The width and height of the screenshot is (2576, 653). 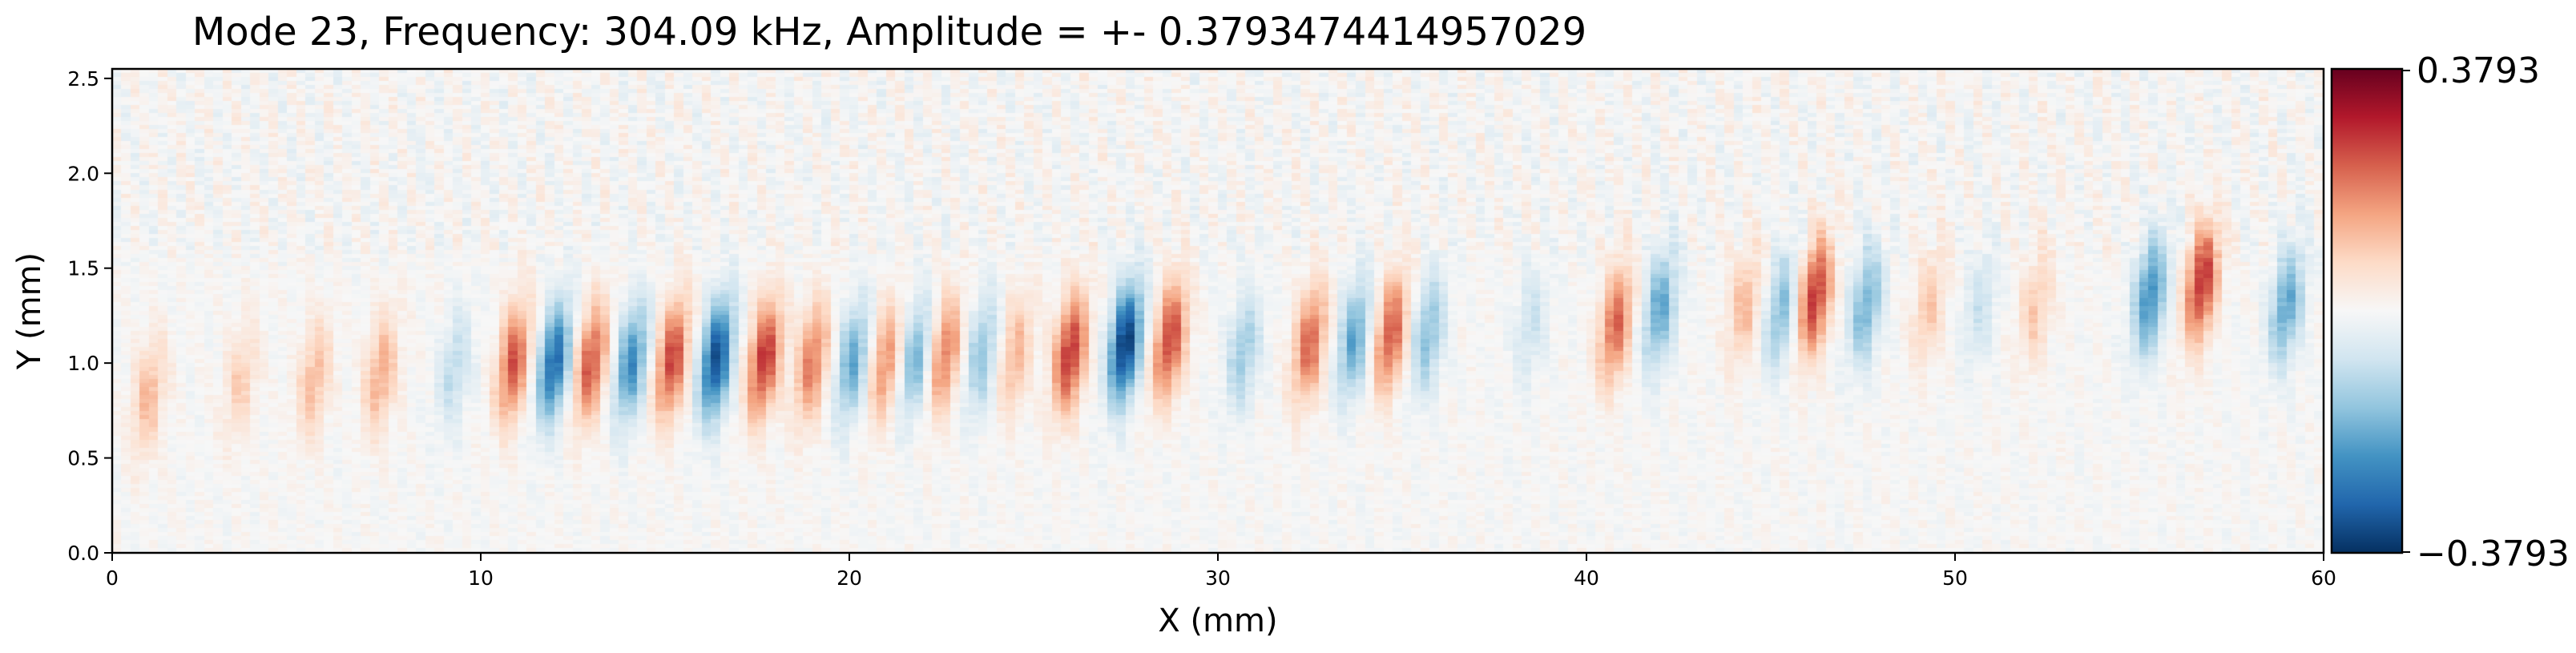 I want to click on x-tick-label: 30, so click(x=1218, y=578).